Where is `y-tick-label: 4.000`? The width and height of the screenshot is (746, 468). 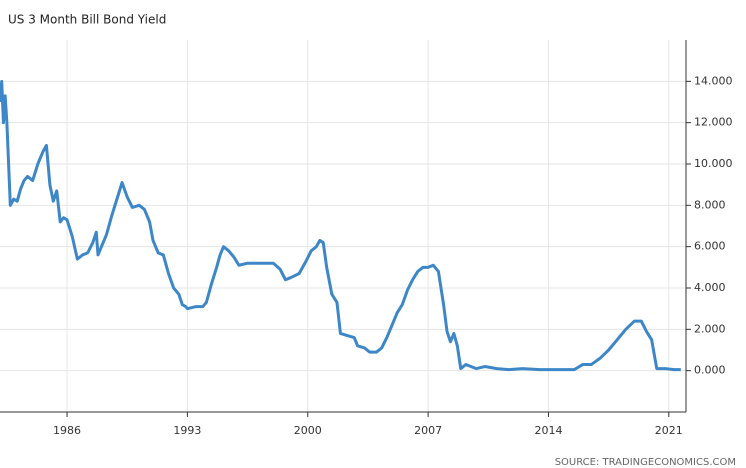
y-tick-label: 4.000 is located at coordinates (710, 287).